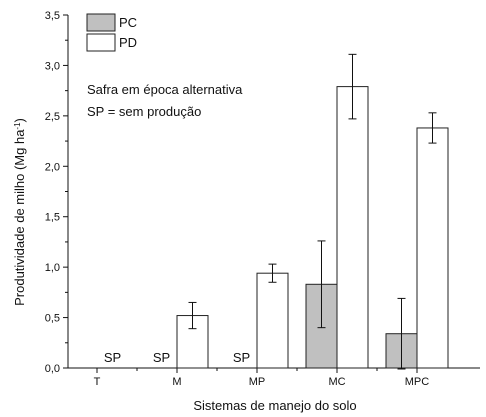 This screenshot has height=417, width=486. I want to click on x-tick-label: M, so click(176, 382).